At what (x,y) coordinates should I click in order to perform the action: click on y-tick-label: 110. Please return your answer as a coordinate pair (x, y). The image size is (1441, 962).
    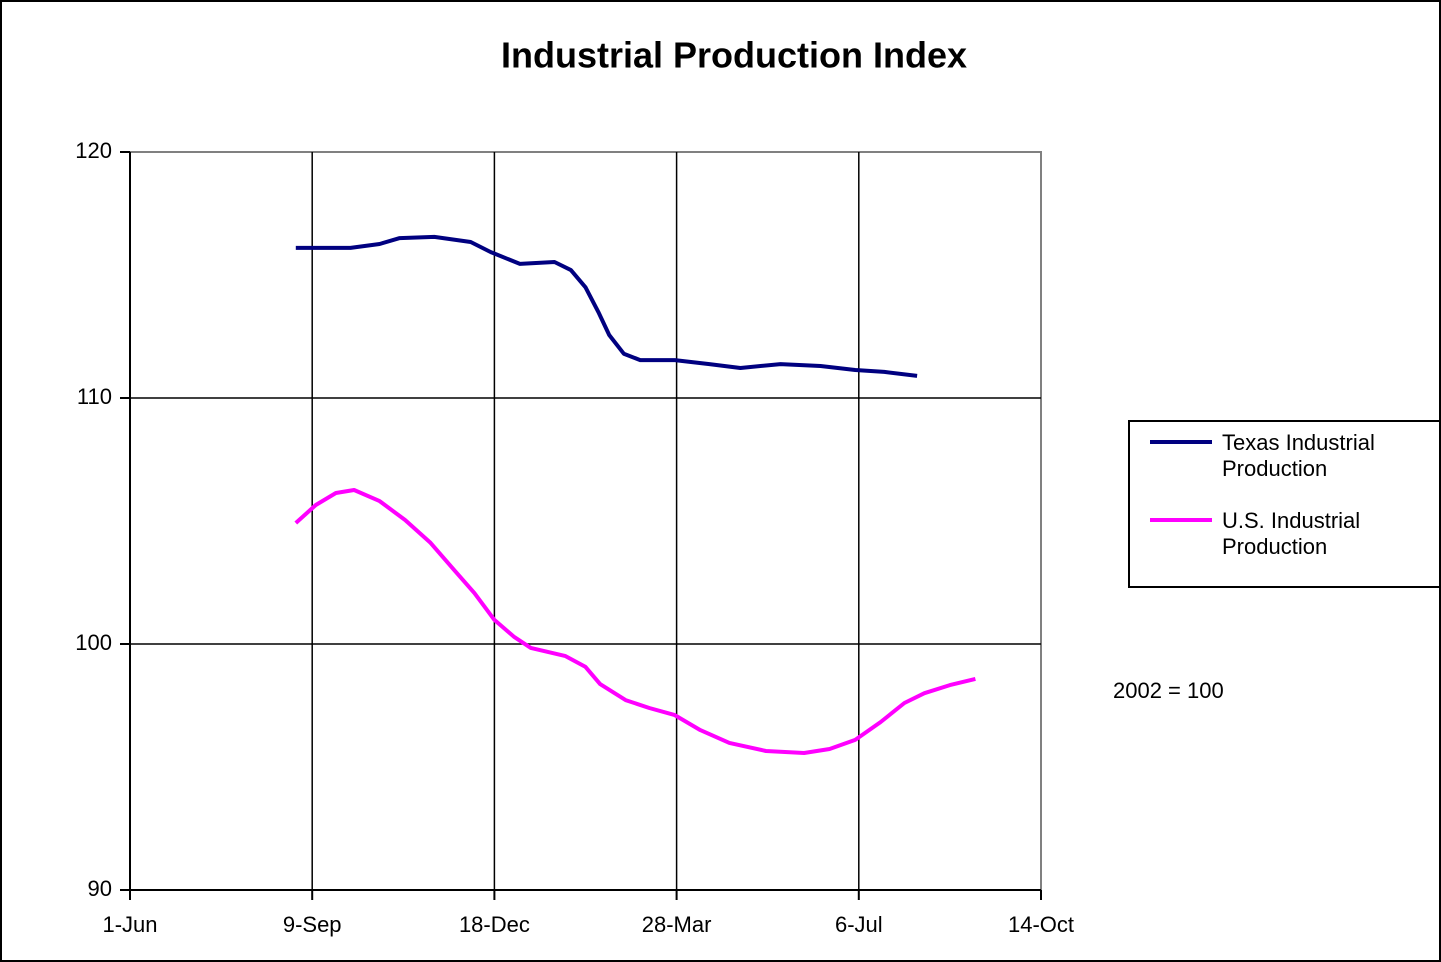
    Looking at the image, I should click on (94, 396).